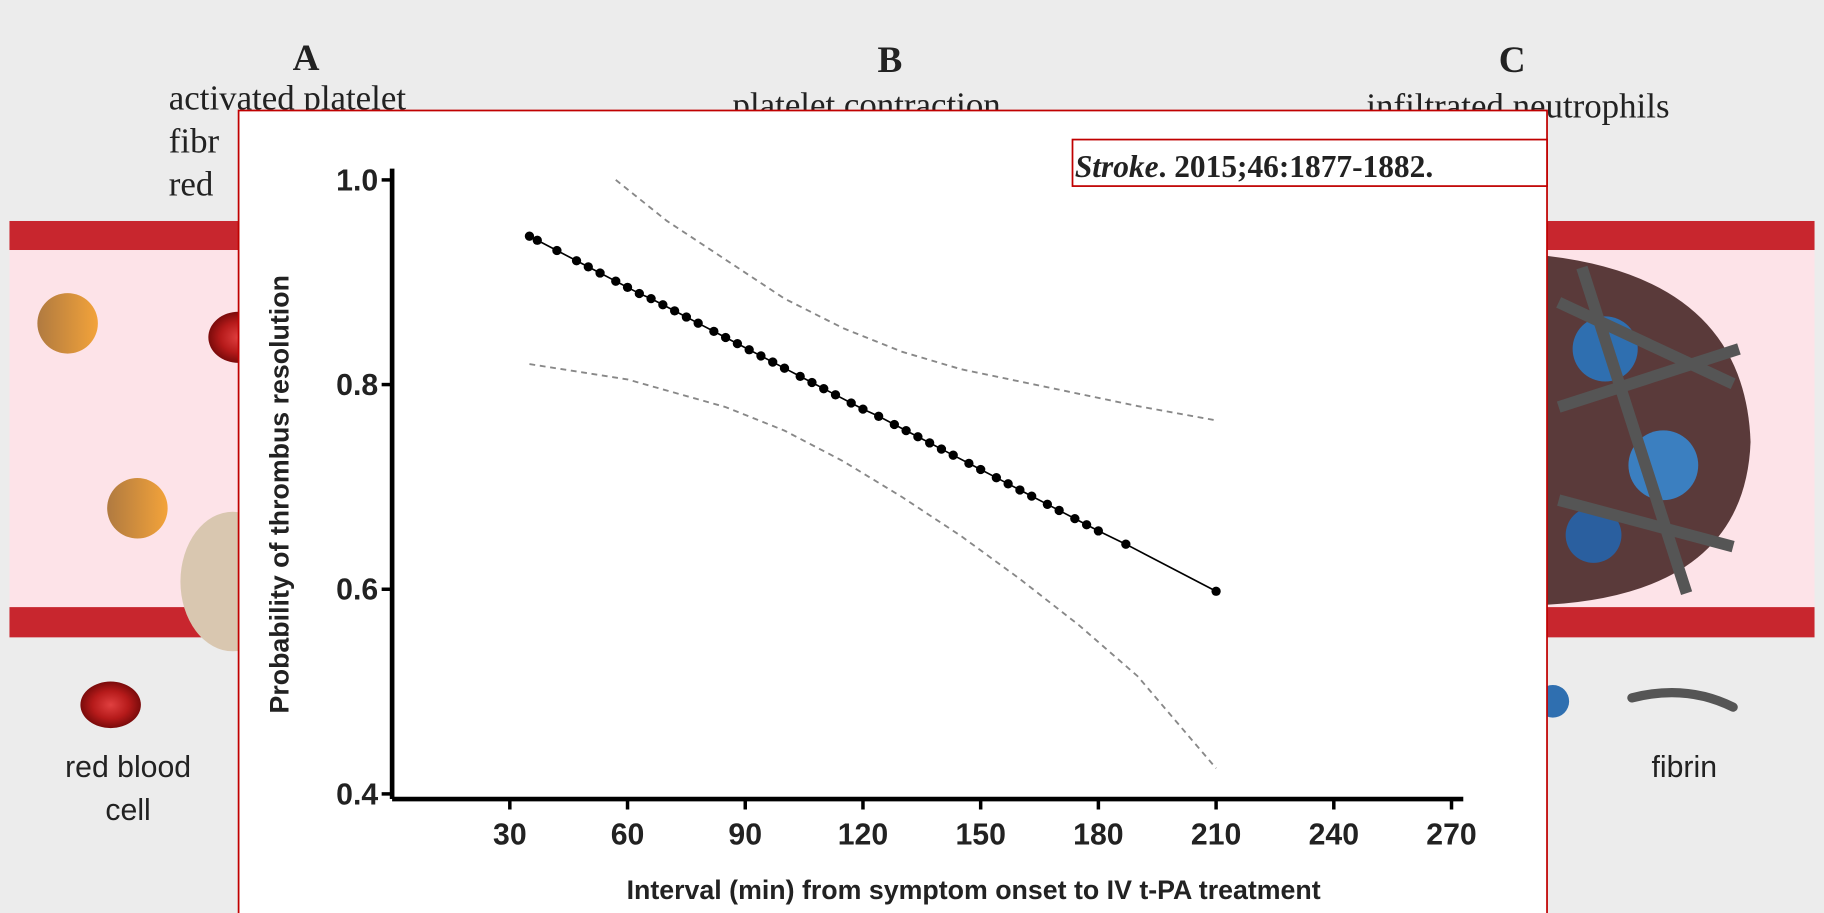 This screenshot has height=913, width=1824. I want to click on x-tick-label: 270, so click(1451, 834).